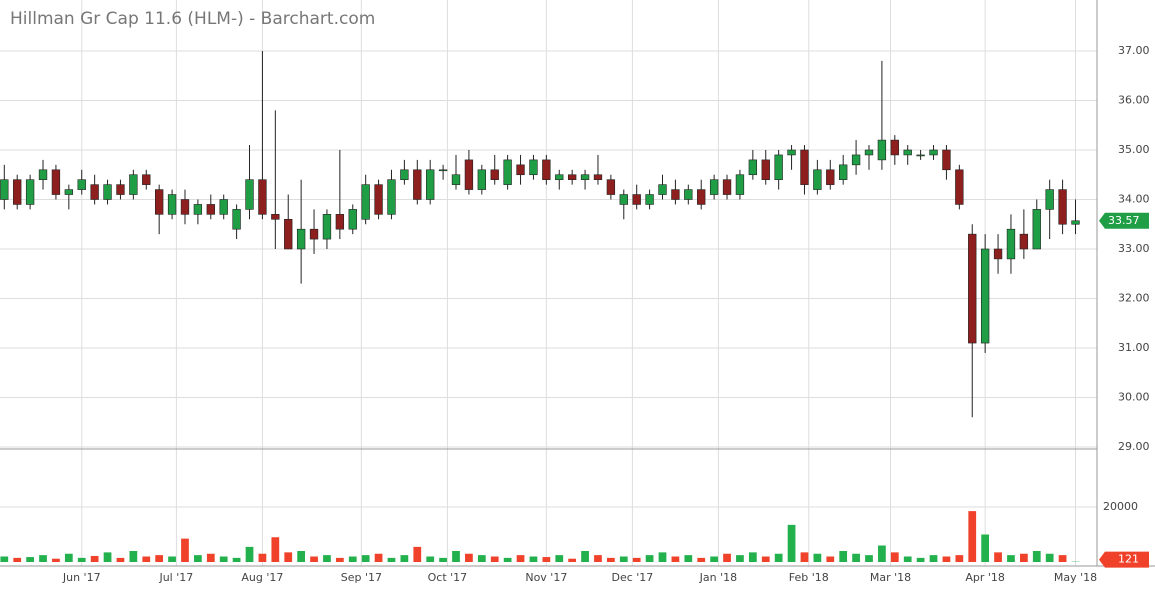 This screenshot has width=1155, height=608. Describe the element at coordinates (1134, 297) in the screenshot. I see `y-tick-label: 32.00` at that location.